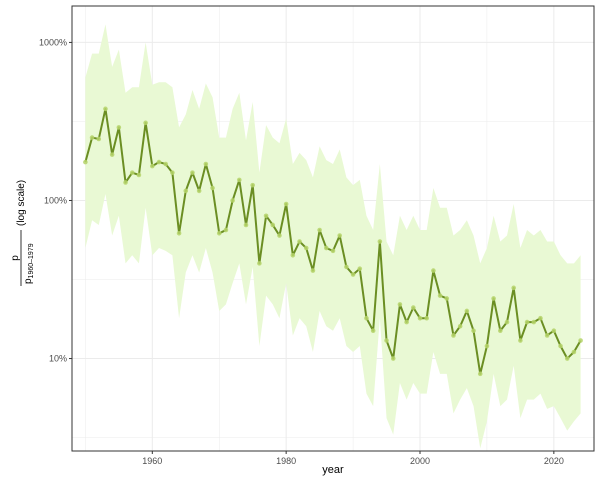 Image resolution: width=600 pixels, height=480 pixels. What do you see at coordinates (286, 461) in the screenshot?
I see `x-tick-label: 1980` at bounding box center [286, 461].